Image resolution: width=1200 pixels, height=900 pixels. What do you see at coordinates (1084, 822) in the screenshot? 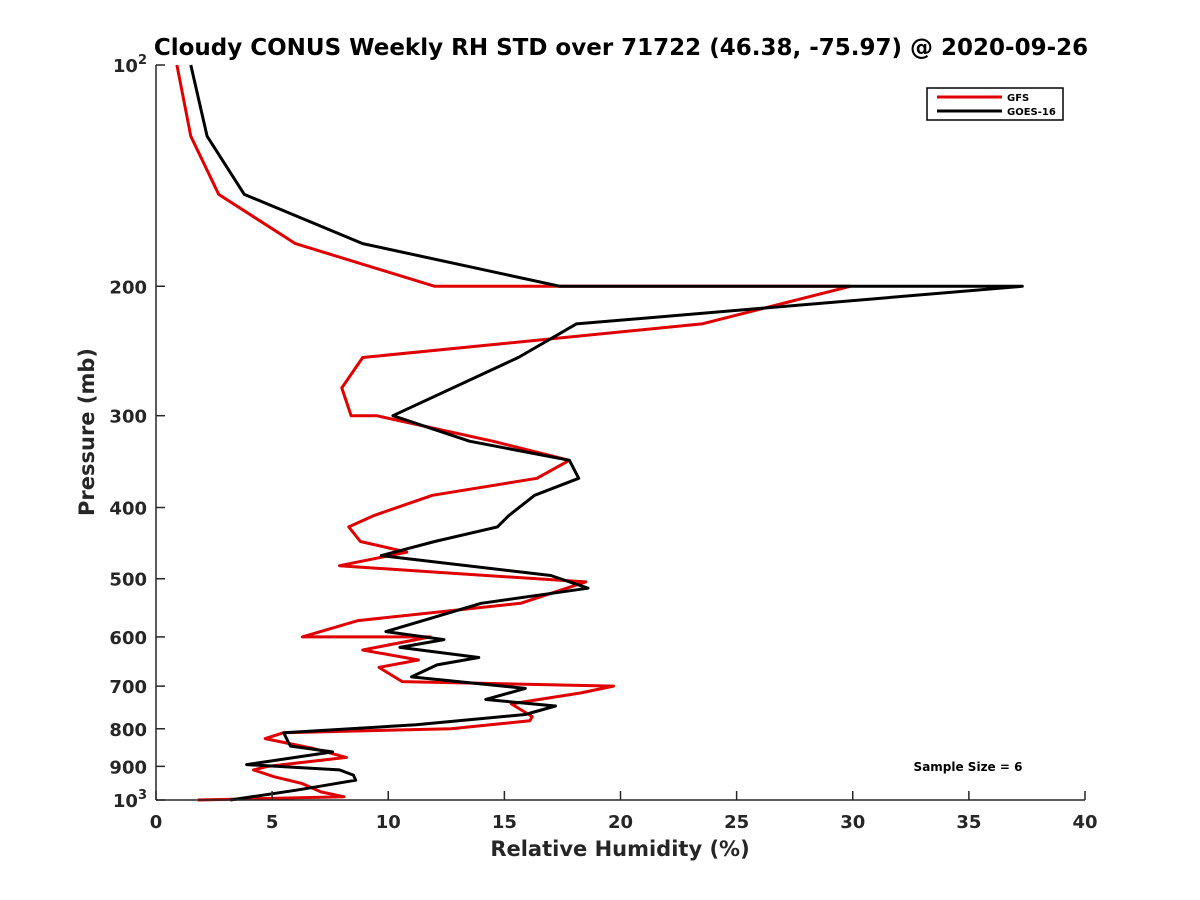
I see `x-tick-label: 40` at bounding box center [1084, 822].